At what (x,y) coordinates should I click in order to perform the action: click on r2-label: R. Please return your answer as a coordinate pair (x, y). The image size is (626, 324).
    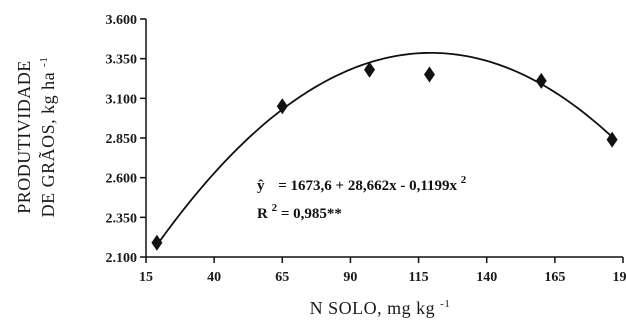
    Looking at the image, I should click on (262, 214).